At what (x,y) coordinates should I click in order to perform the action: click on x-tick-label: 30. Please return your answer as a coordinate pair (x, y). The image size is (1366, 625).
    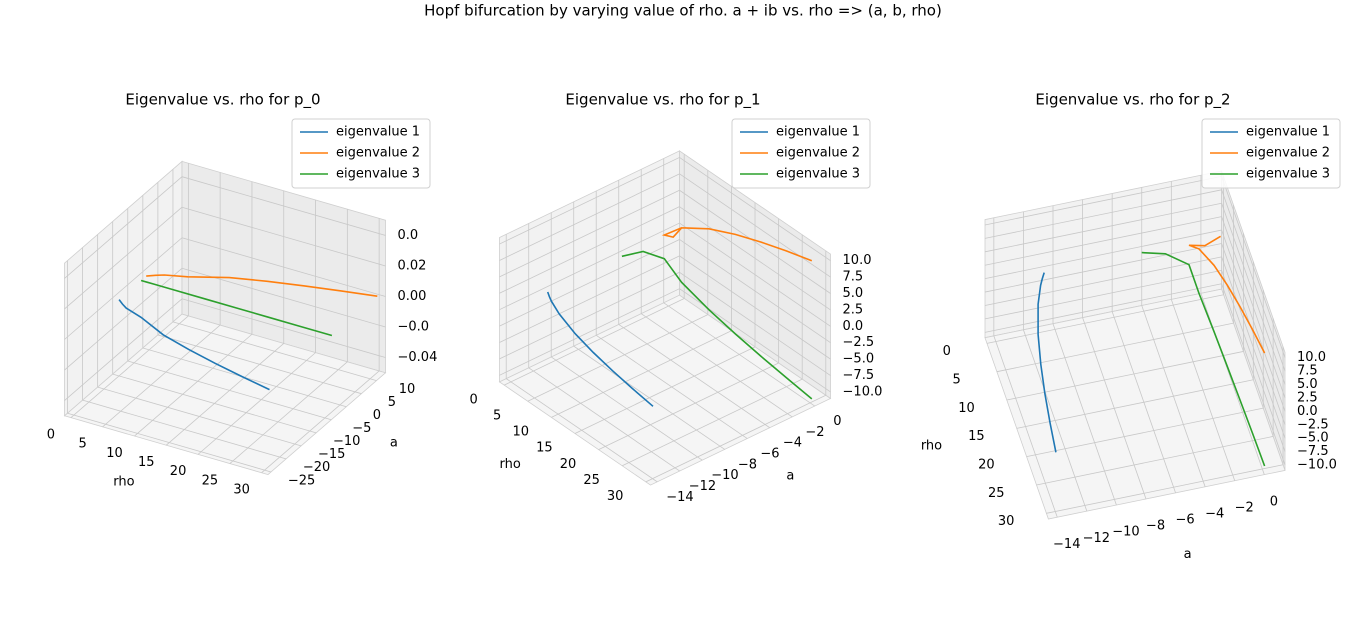
    Looking at the image, I should click on (615, 496).